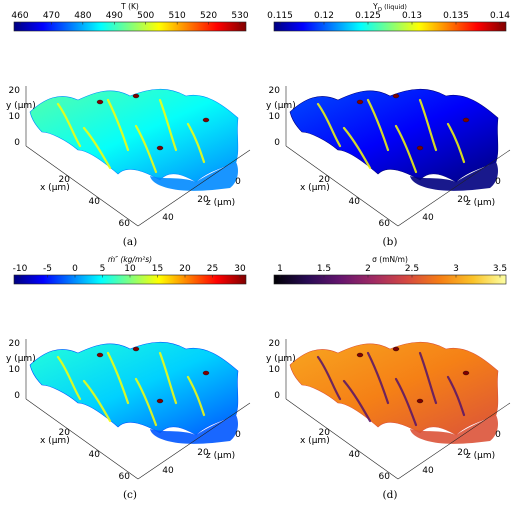 The width and height of the screenshot is (520, 506). What do you see at coordinates (368, 16) in the screenshot?
I see `colorbar-tick-label: 0.125` at bounding box center [368, 16].